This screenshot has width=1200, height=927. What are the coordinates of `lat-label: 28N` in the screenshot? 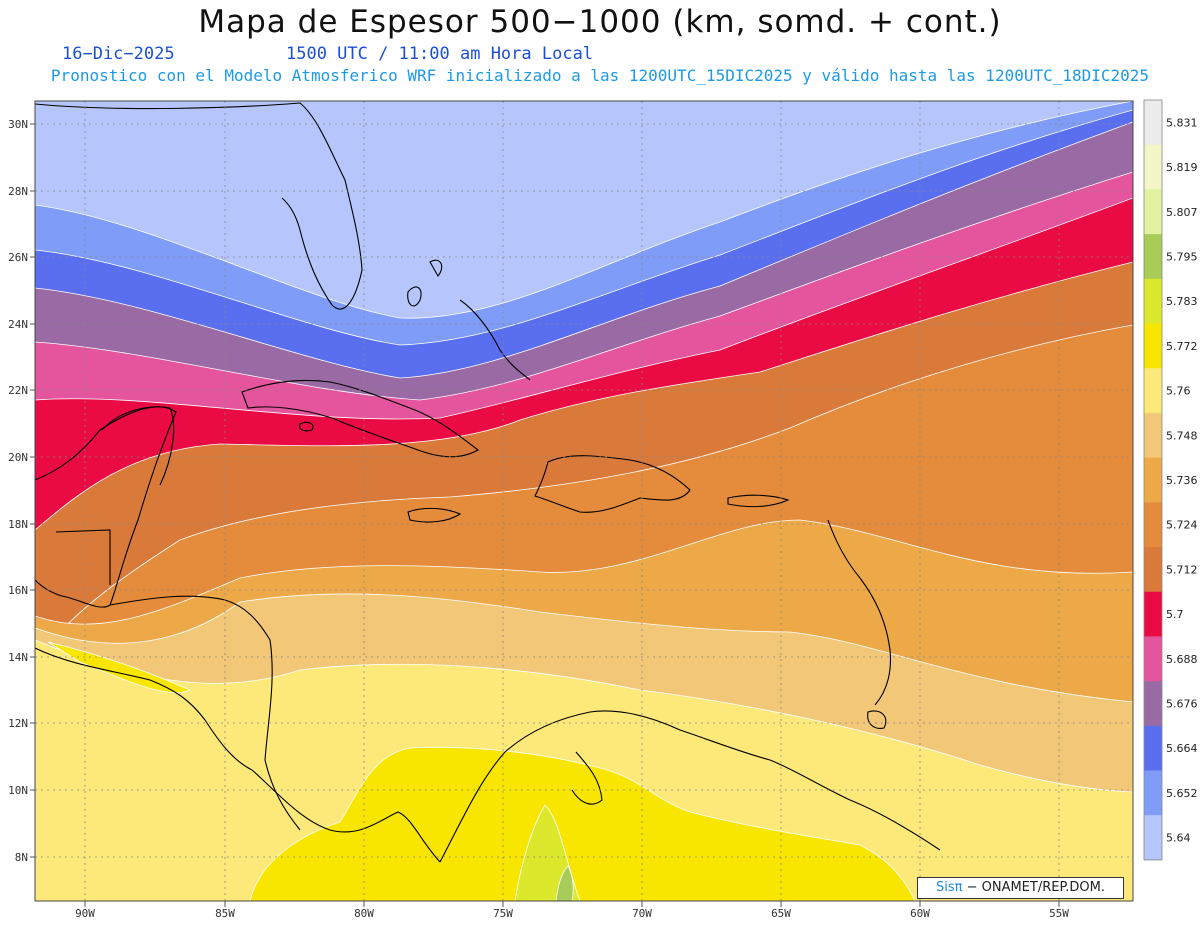 It's located at (18, 191).